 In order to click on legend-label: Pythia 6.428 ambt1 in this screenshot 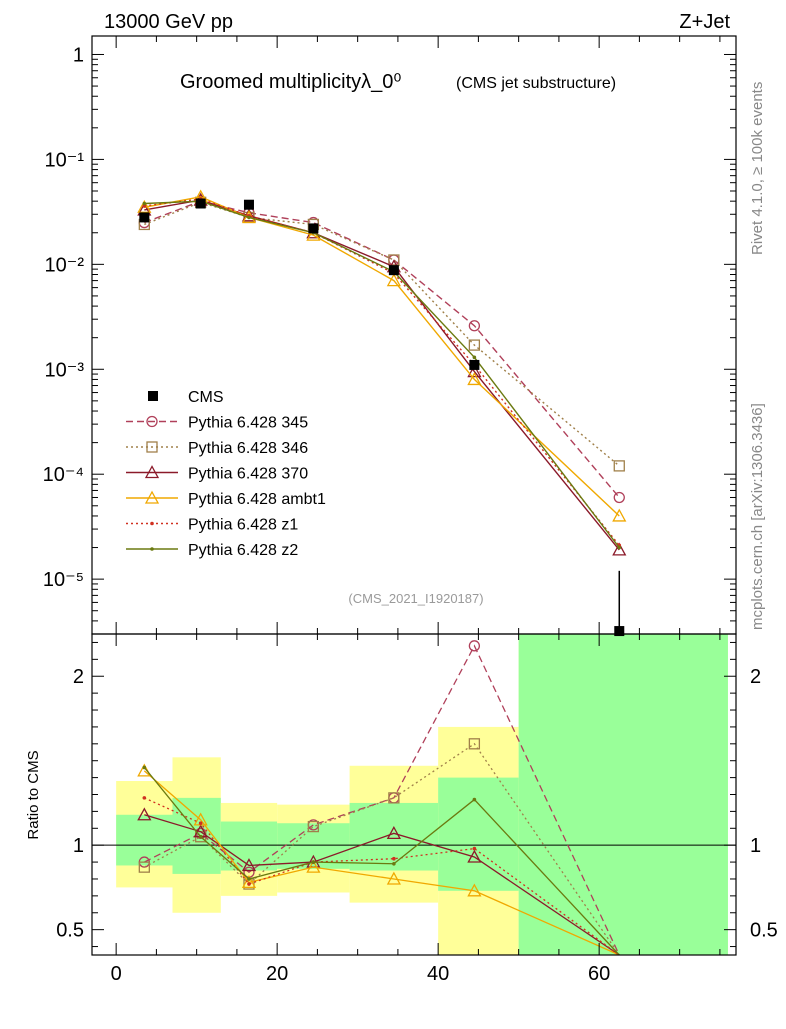, I will do `click(257, 499)`.